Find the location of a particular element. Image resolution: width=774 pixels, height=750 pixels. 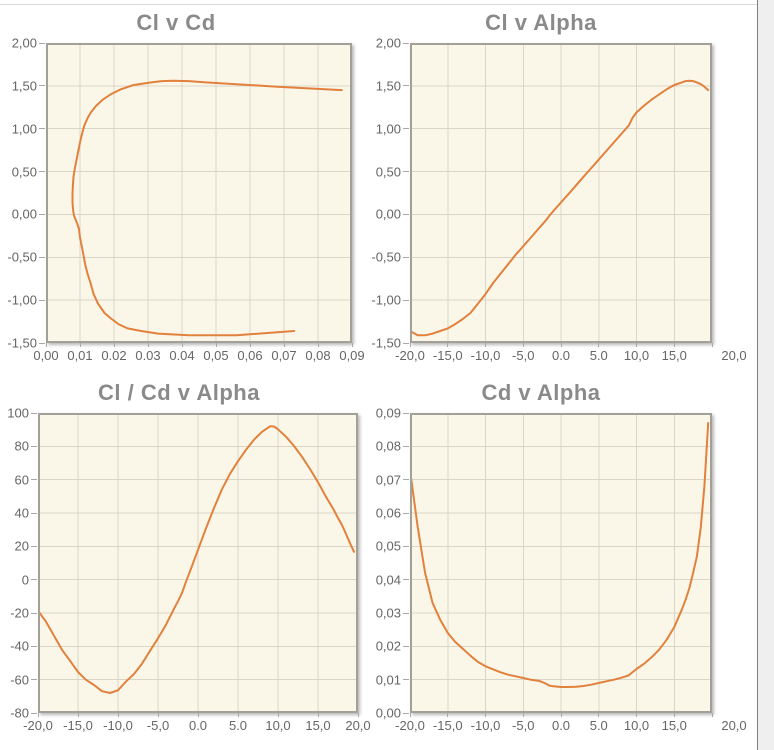

y-tick-label: 0,03 is located at coordinates (388, 613).